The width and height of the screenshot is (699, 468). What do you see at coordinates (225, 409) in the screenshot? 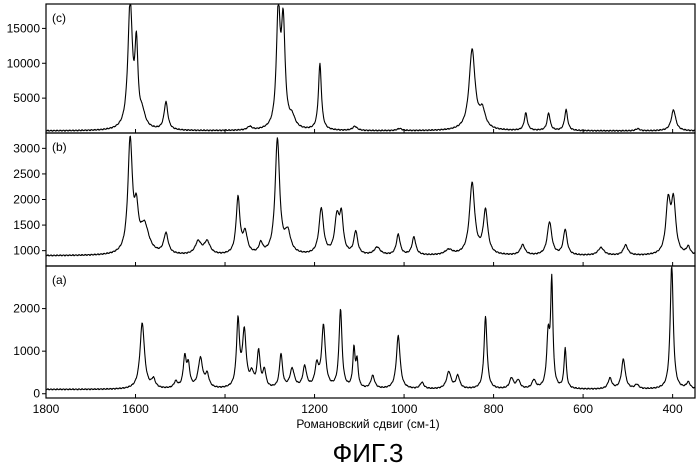
I see `x-tick-label: 1400` at bounding box center [225, 409].